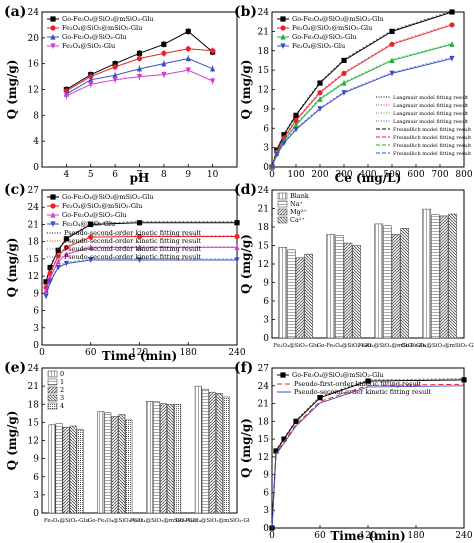 This screenshot has width=474, height=543. What do you see at coordinates (318, 46) in the screenshot?
I see `legend-entry: Fe₃O₄@SiO₂-Glu` at bounding box center [318, 46].